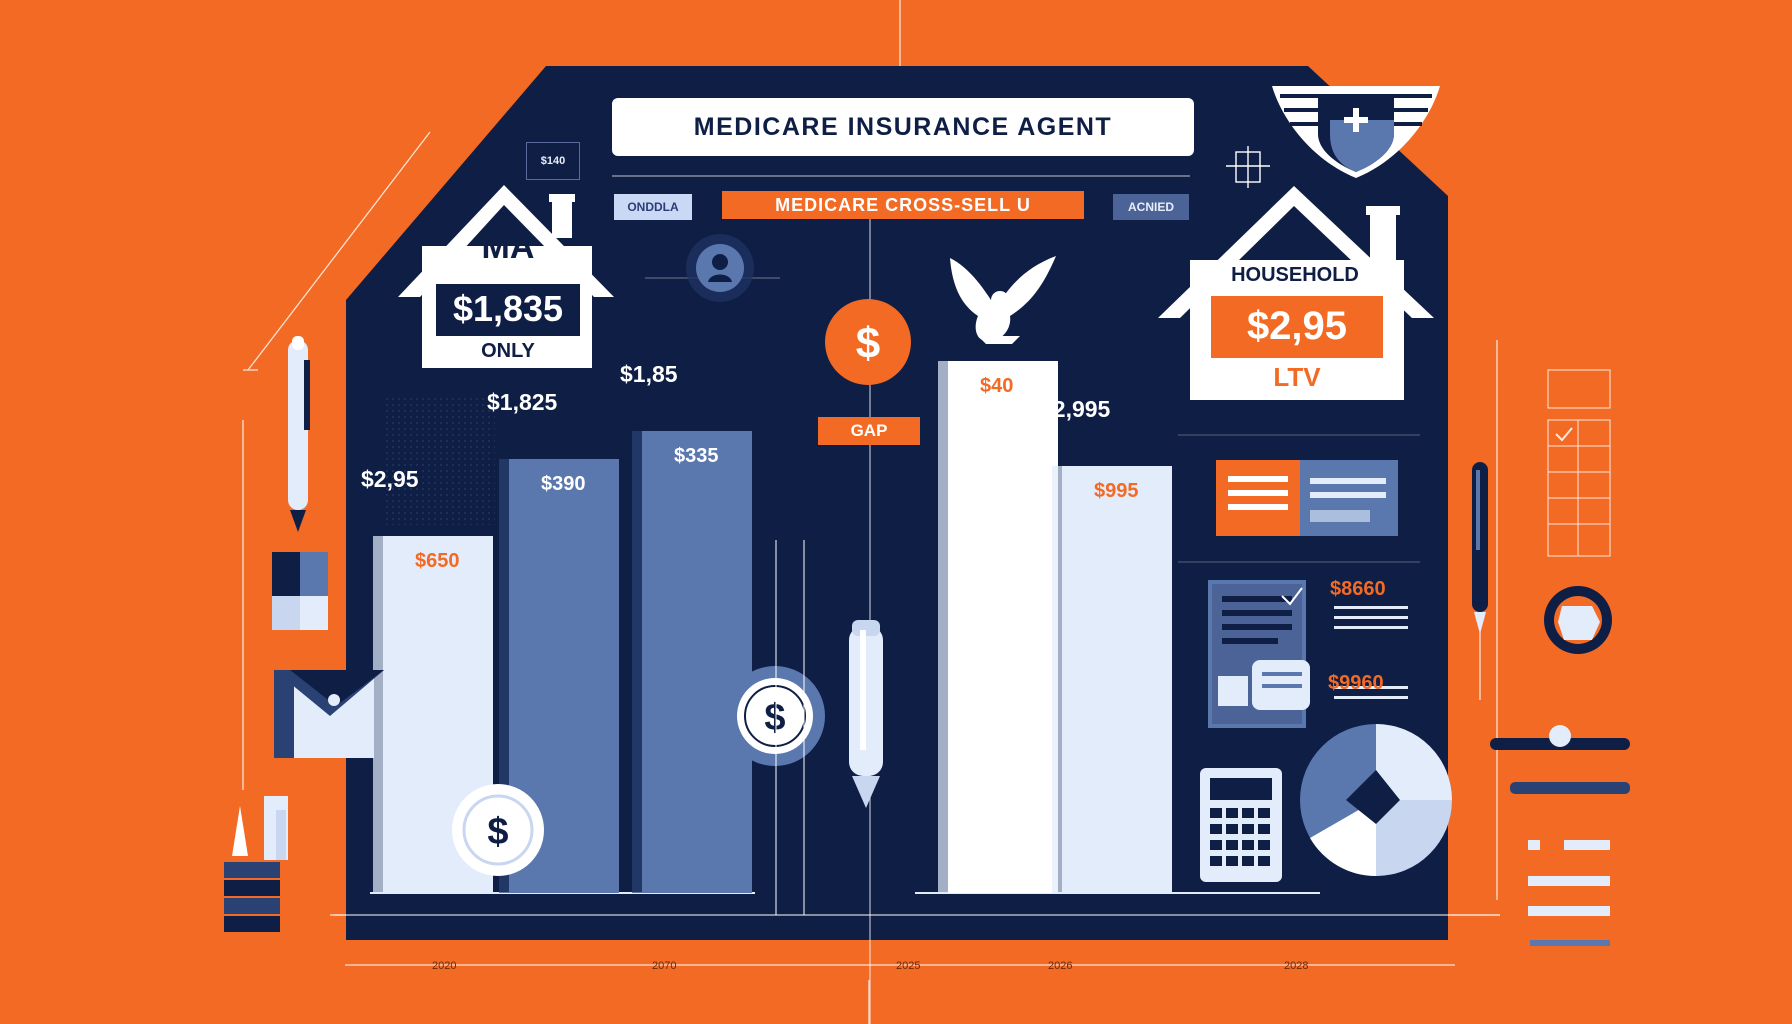  Describe the element at coordinates (1295, 275) in the screenshot. I see `house-right-heading-2: HOUSEHOLD` at that location.